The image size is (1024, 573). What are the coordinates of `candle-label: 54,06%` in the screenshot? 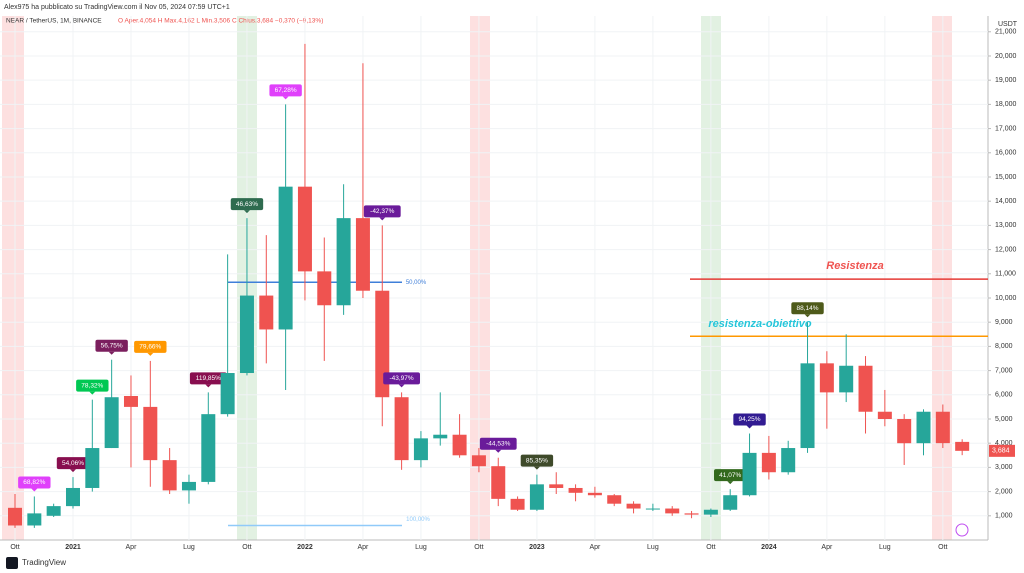 It's located at (73, 463).